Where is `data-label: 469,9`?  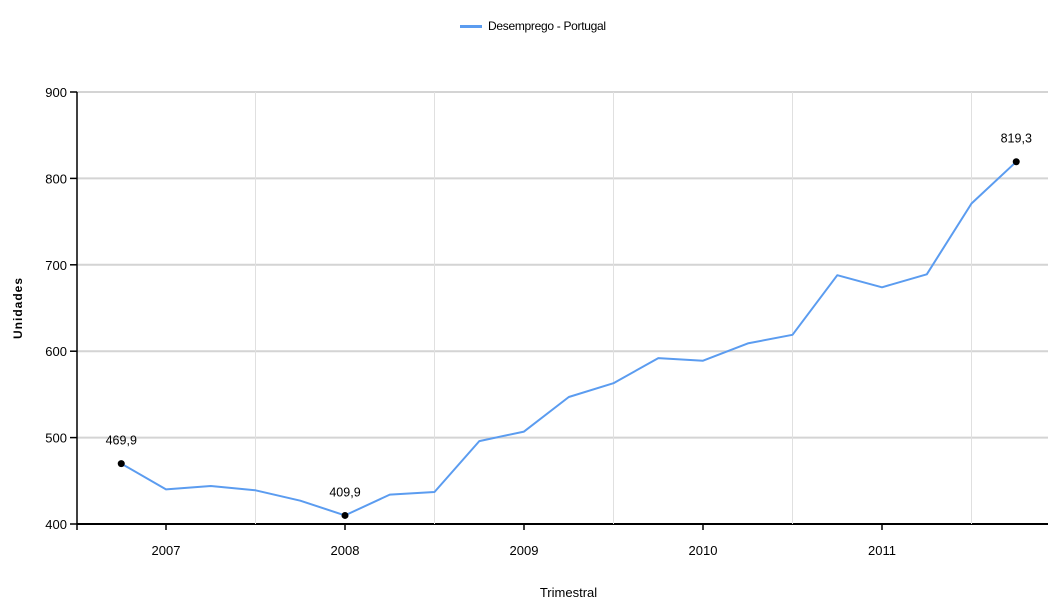 data-label: 469,9 is located at coordinates (121, 441).